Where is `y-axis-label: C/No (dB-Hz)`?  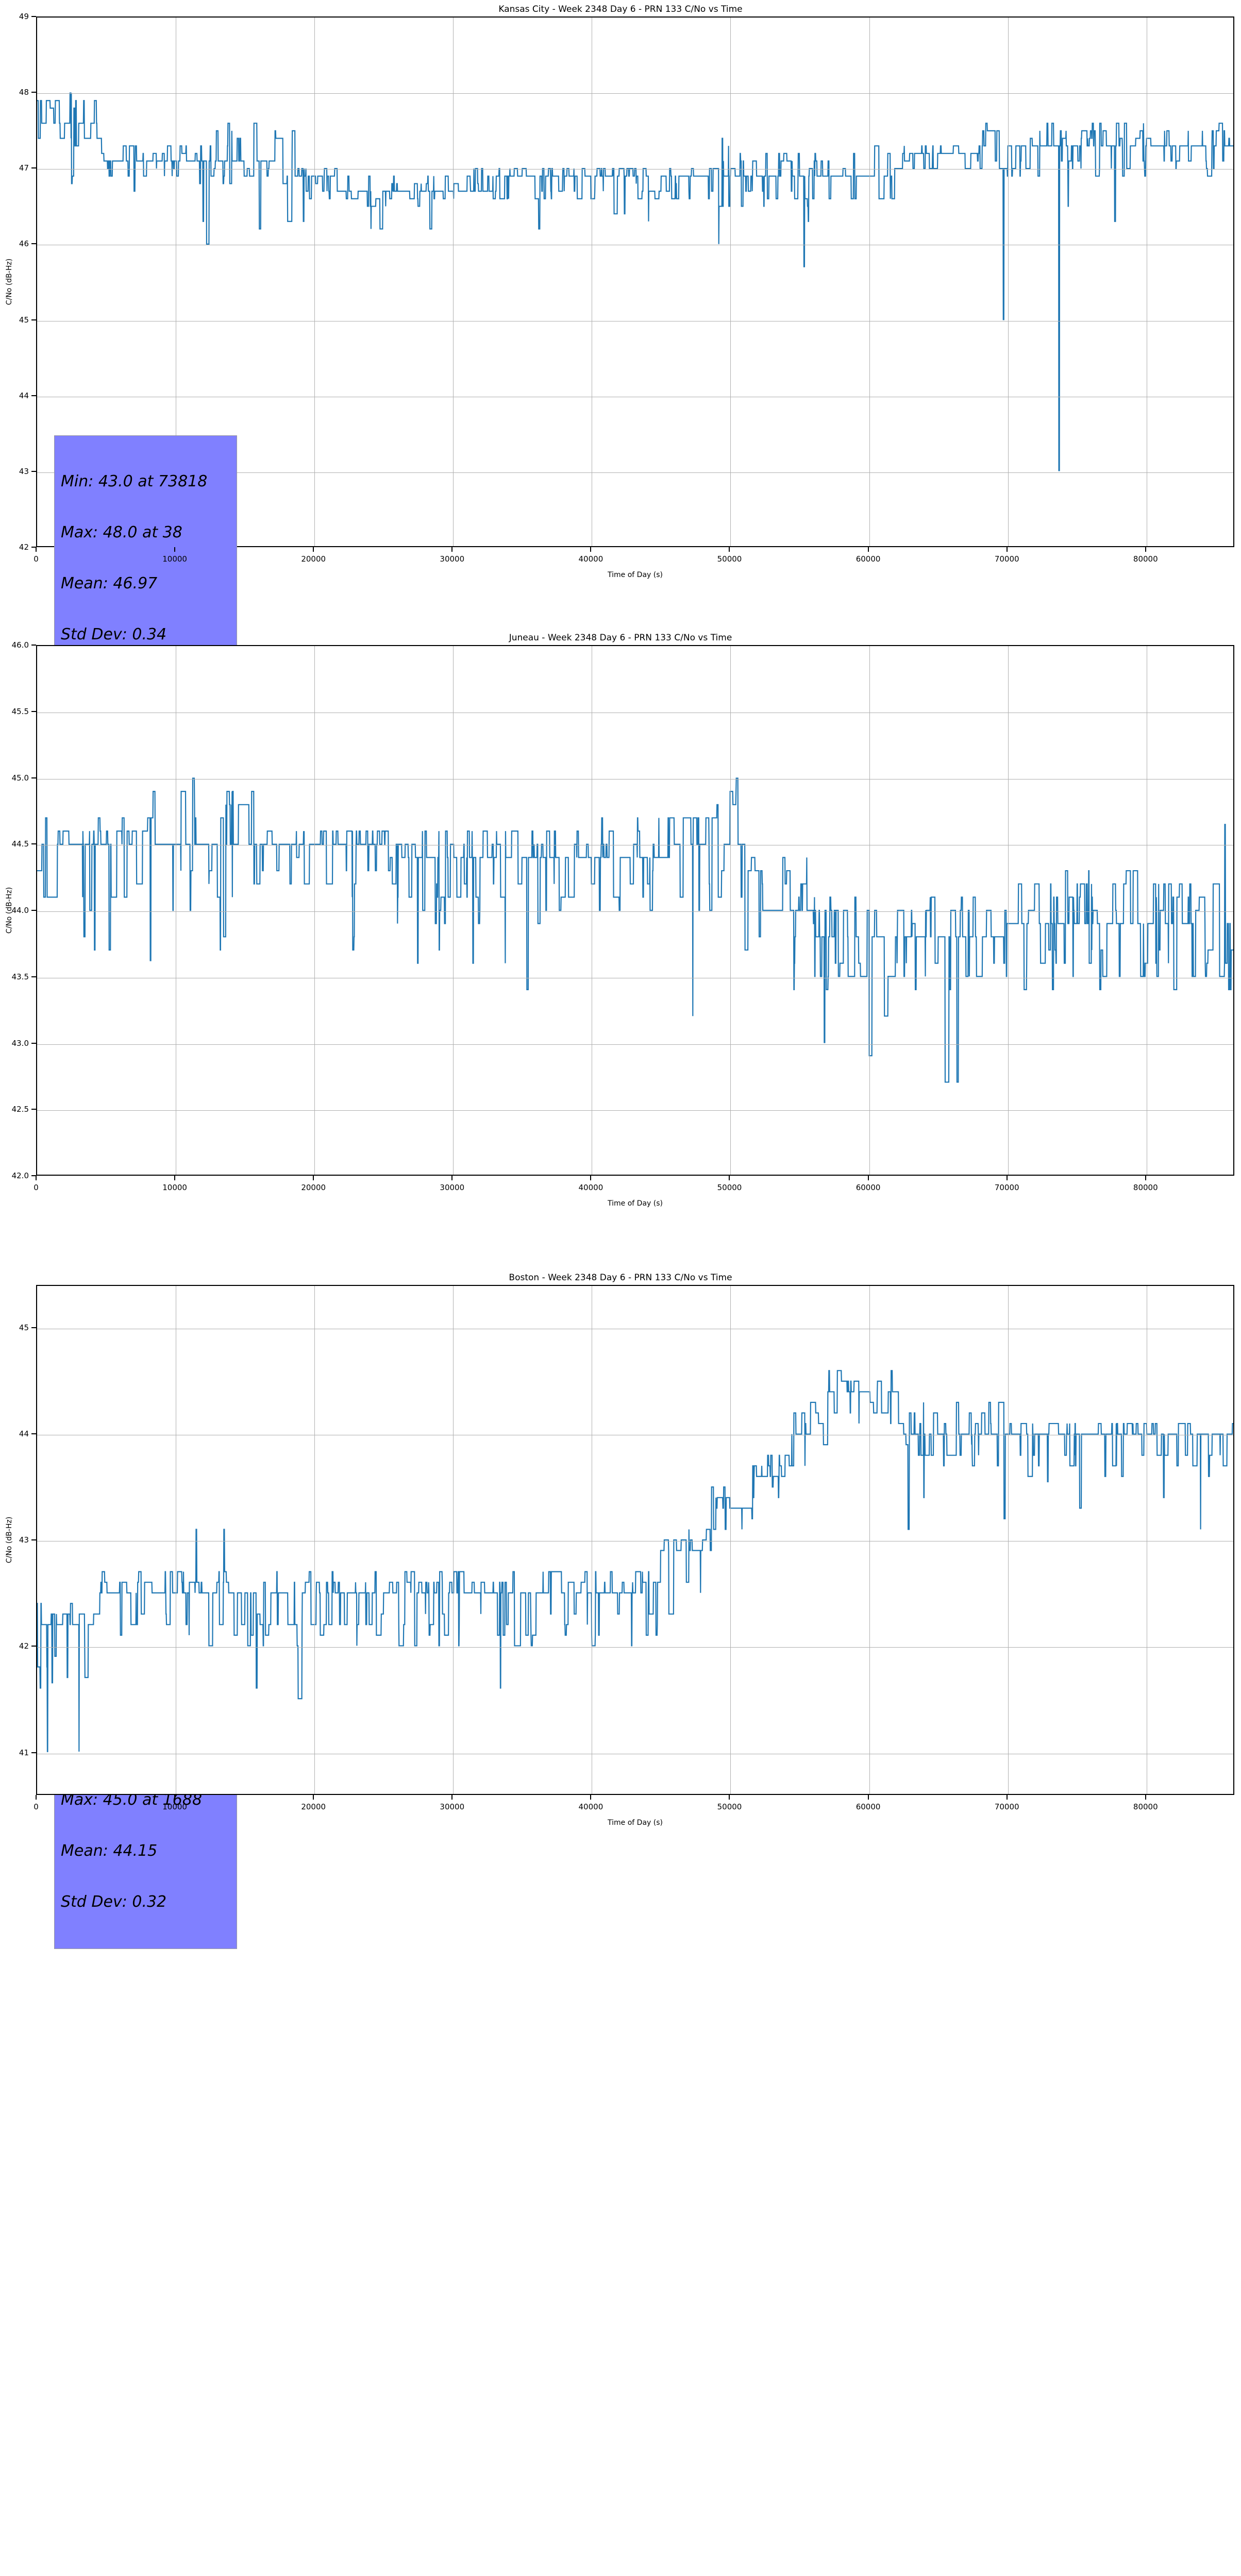
y-axis-label: C/No (dB-Hz) is located at coordinates (9, 282).